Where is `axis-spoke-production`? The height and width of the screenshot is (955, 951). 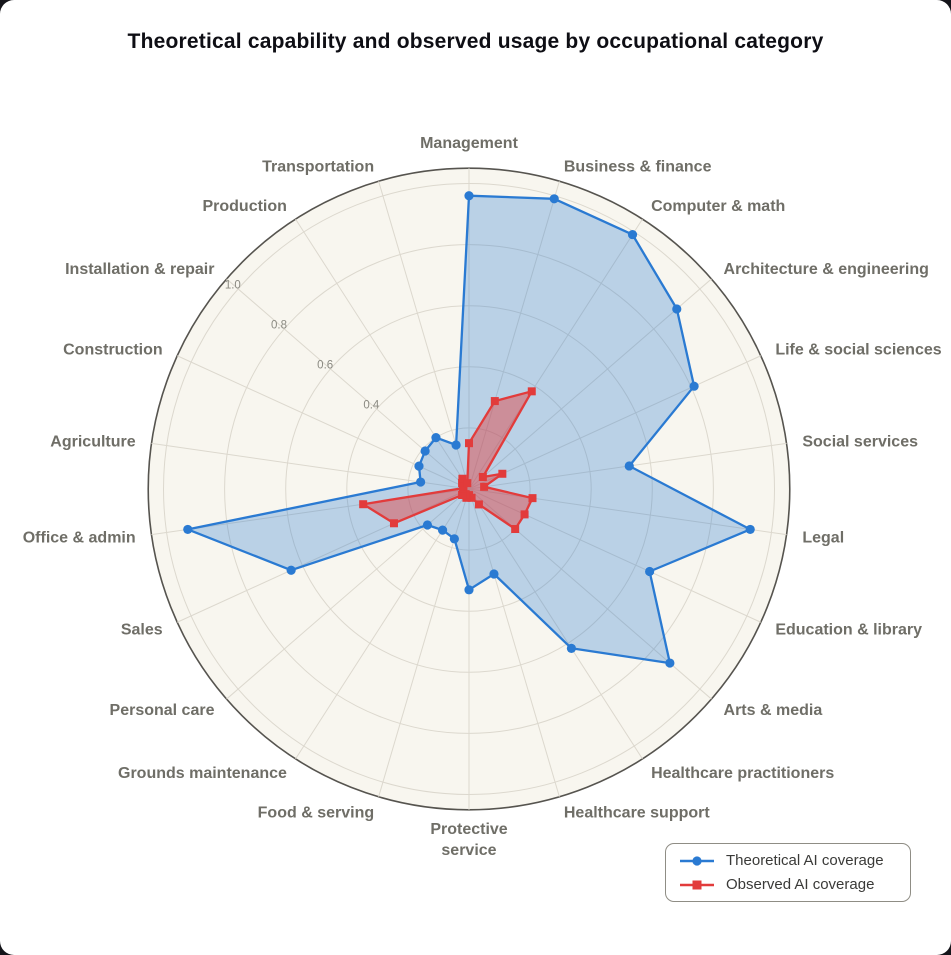
axis-spoke-production is located at coordinates (382, 354).